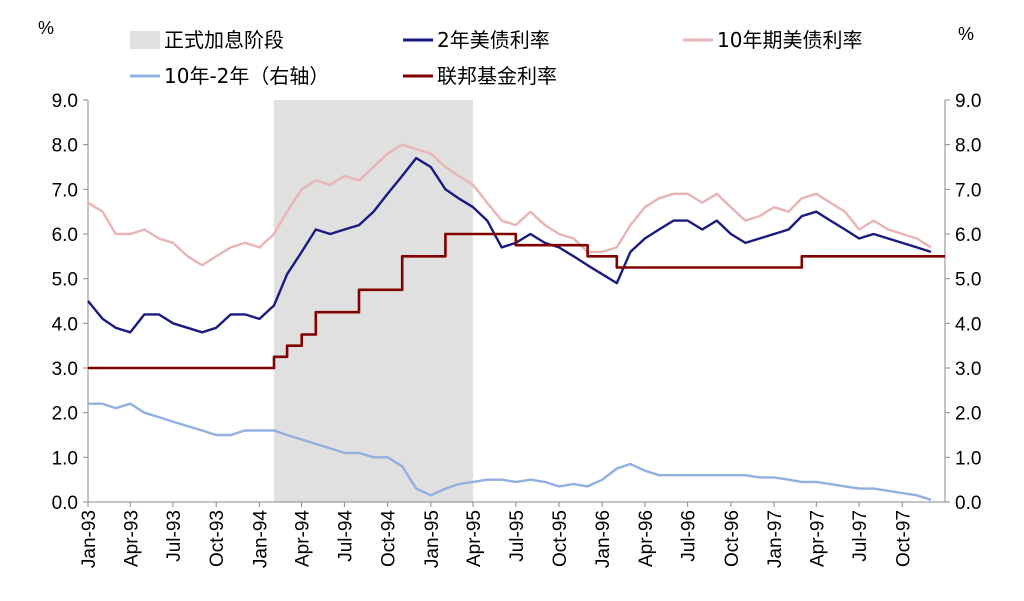  What do you see at coordinates (775, 539) in the screenshot?
I see `x-tick-label: Jan-97` at bounding box center [775, 539].